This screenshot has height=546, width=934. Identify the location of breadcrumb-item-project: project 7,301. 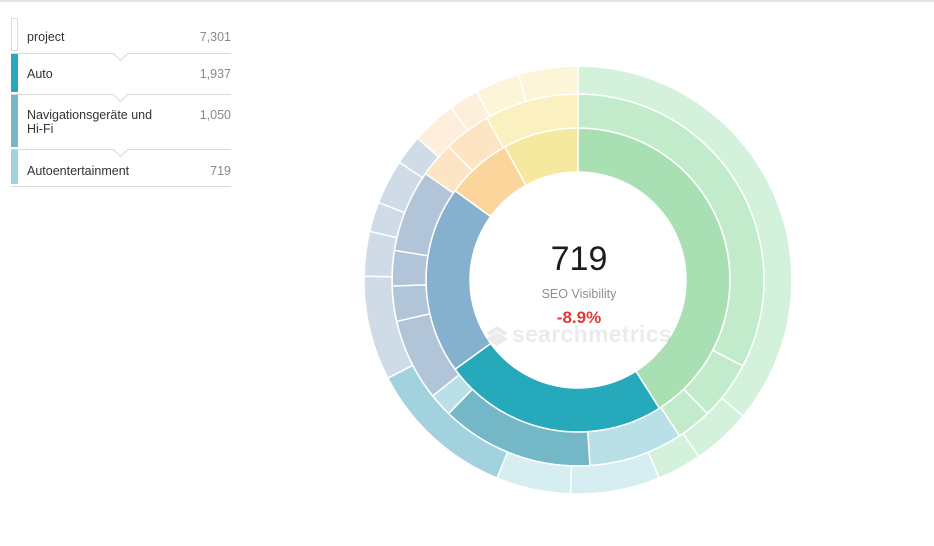
(121, 40).